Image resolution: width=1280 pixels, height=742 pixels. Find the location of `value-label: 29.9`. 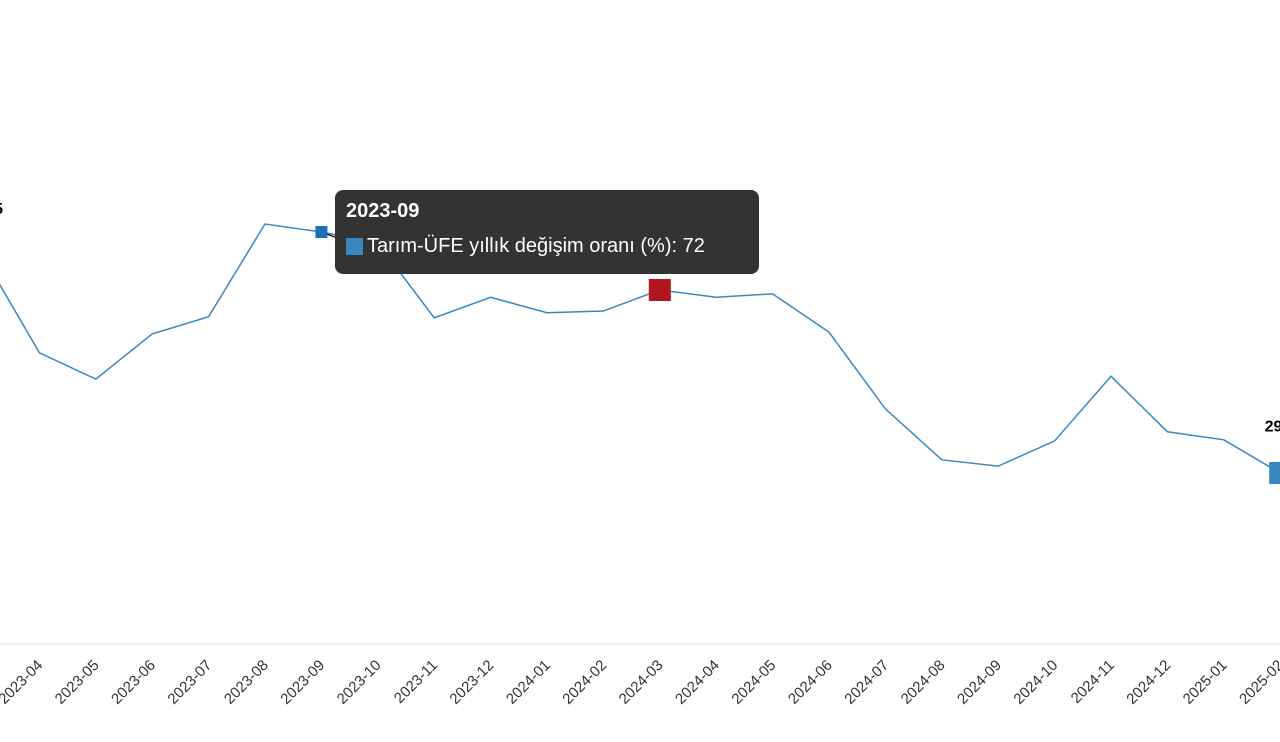

value-label: 29.9 is located at coordinates (1272, 426).